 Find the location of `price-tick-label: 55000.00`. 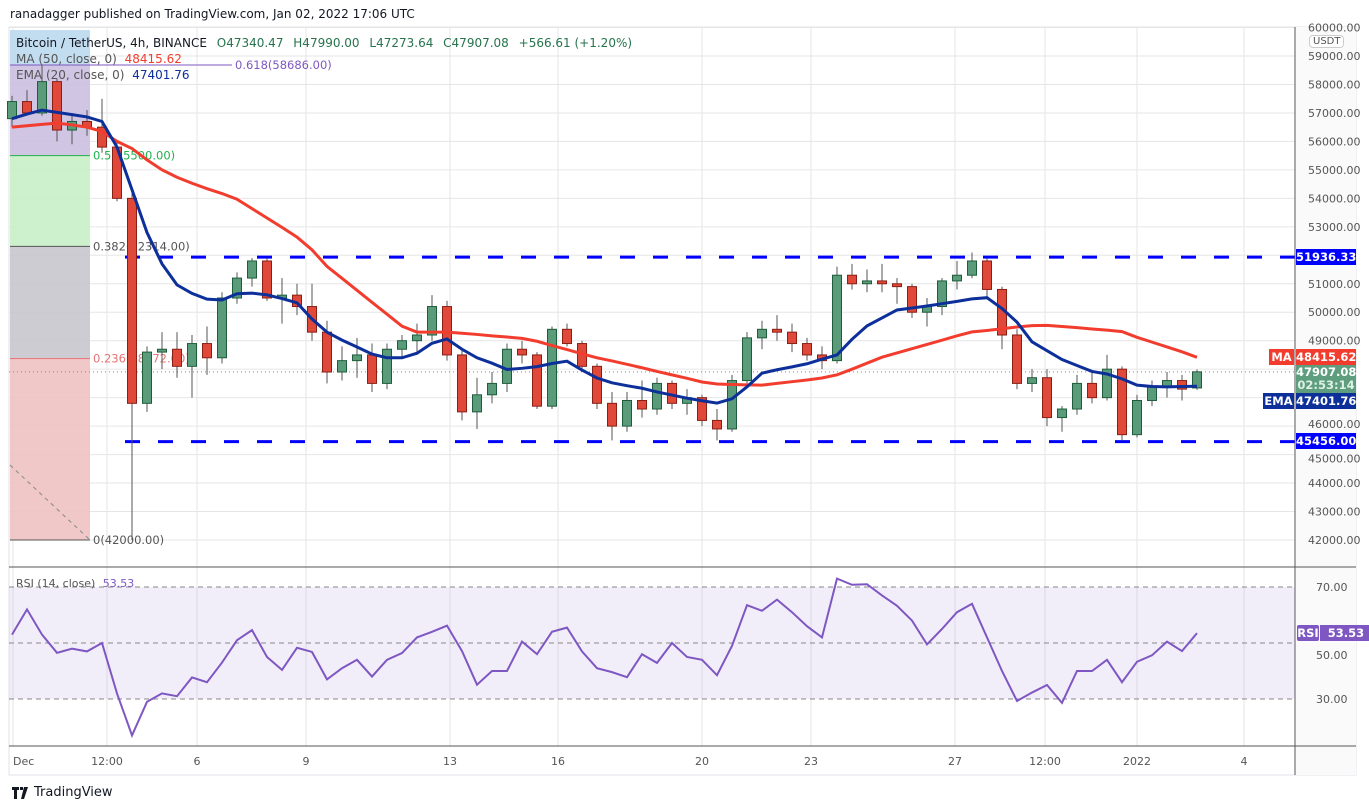

price-tick-label: 55000.00 is located at coordinates (1334, 170).